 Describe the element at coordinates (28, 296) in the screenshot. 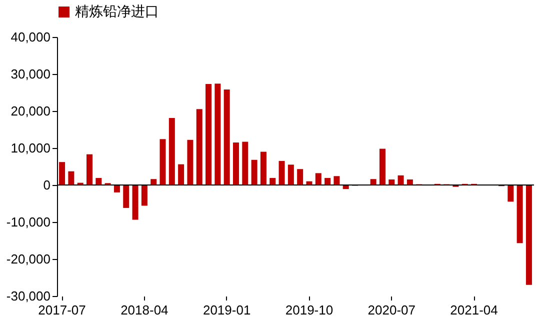

I see `y-tick-label: -30,000` at that location.